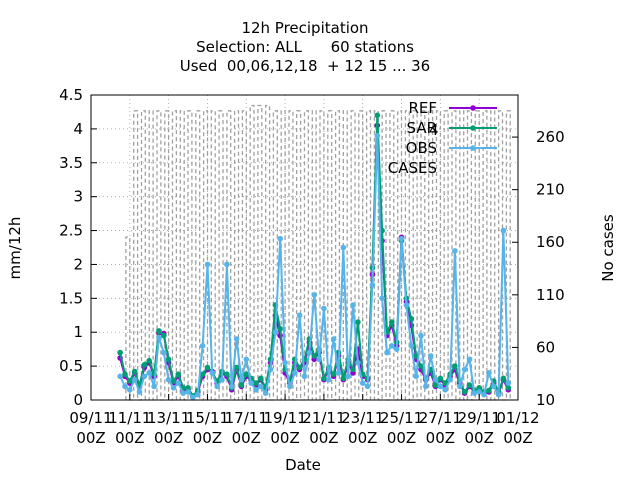  I want to click on y2-tick-label: 60, so click(545, 347).